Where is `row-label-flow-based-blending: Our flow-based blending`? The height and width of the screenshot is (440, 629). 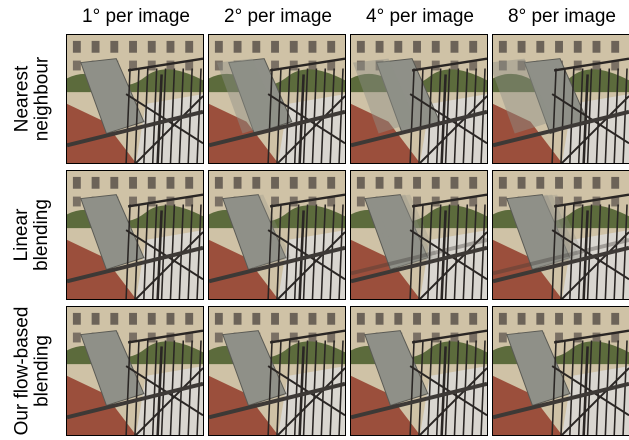
row-label-flow-based-blending: Our flow-based blending is located at coordinates (32, 371).